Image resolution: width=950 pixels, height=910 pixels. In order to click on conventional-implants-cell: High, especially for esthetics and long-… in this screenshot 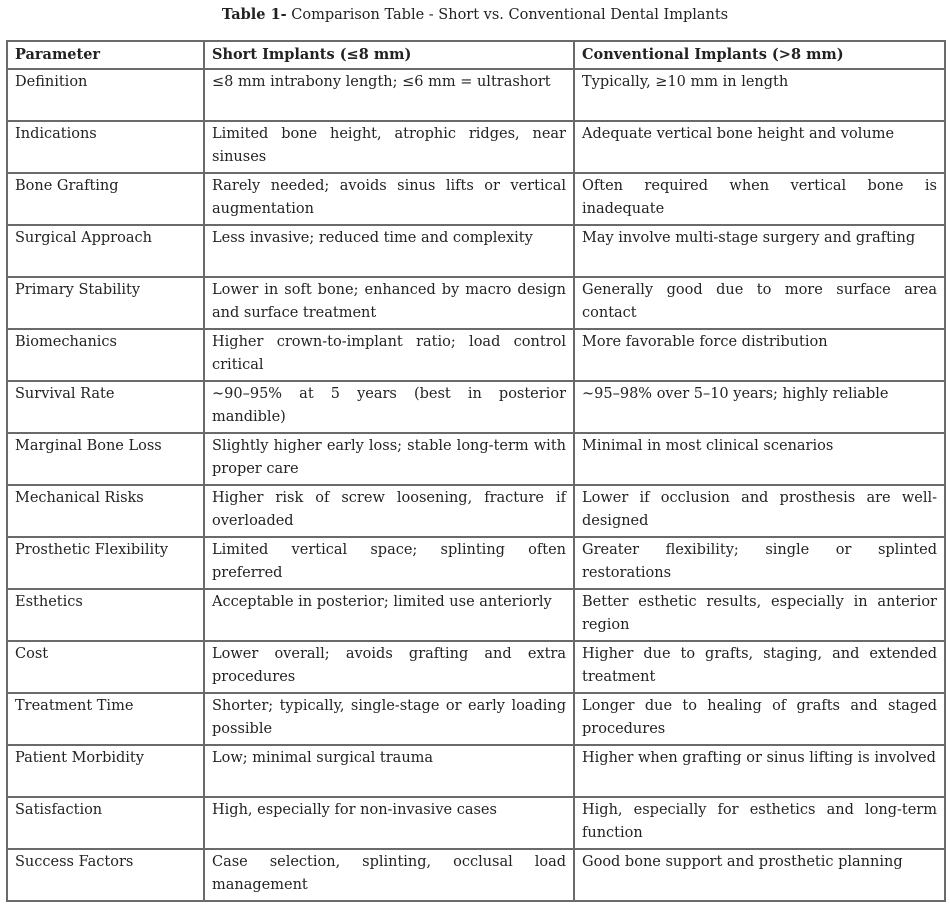, I will do `click(759, 823)`.